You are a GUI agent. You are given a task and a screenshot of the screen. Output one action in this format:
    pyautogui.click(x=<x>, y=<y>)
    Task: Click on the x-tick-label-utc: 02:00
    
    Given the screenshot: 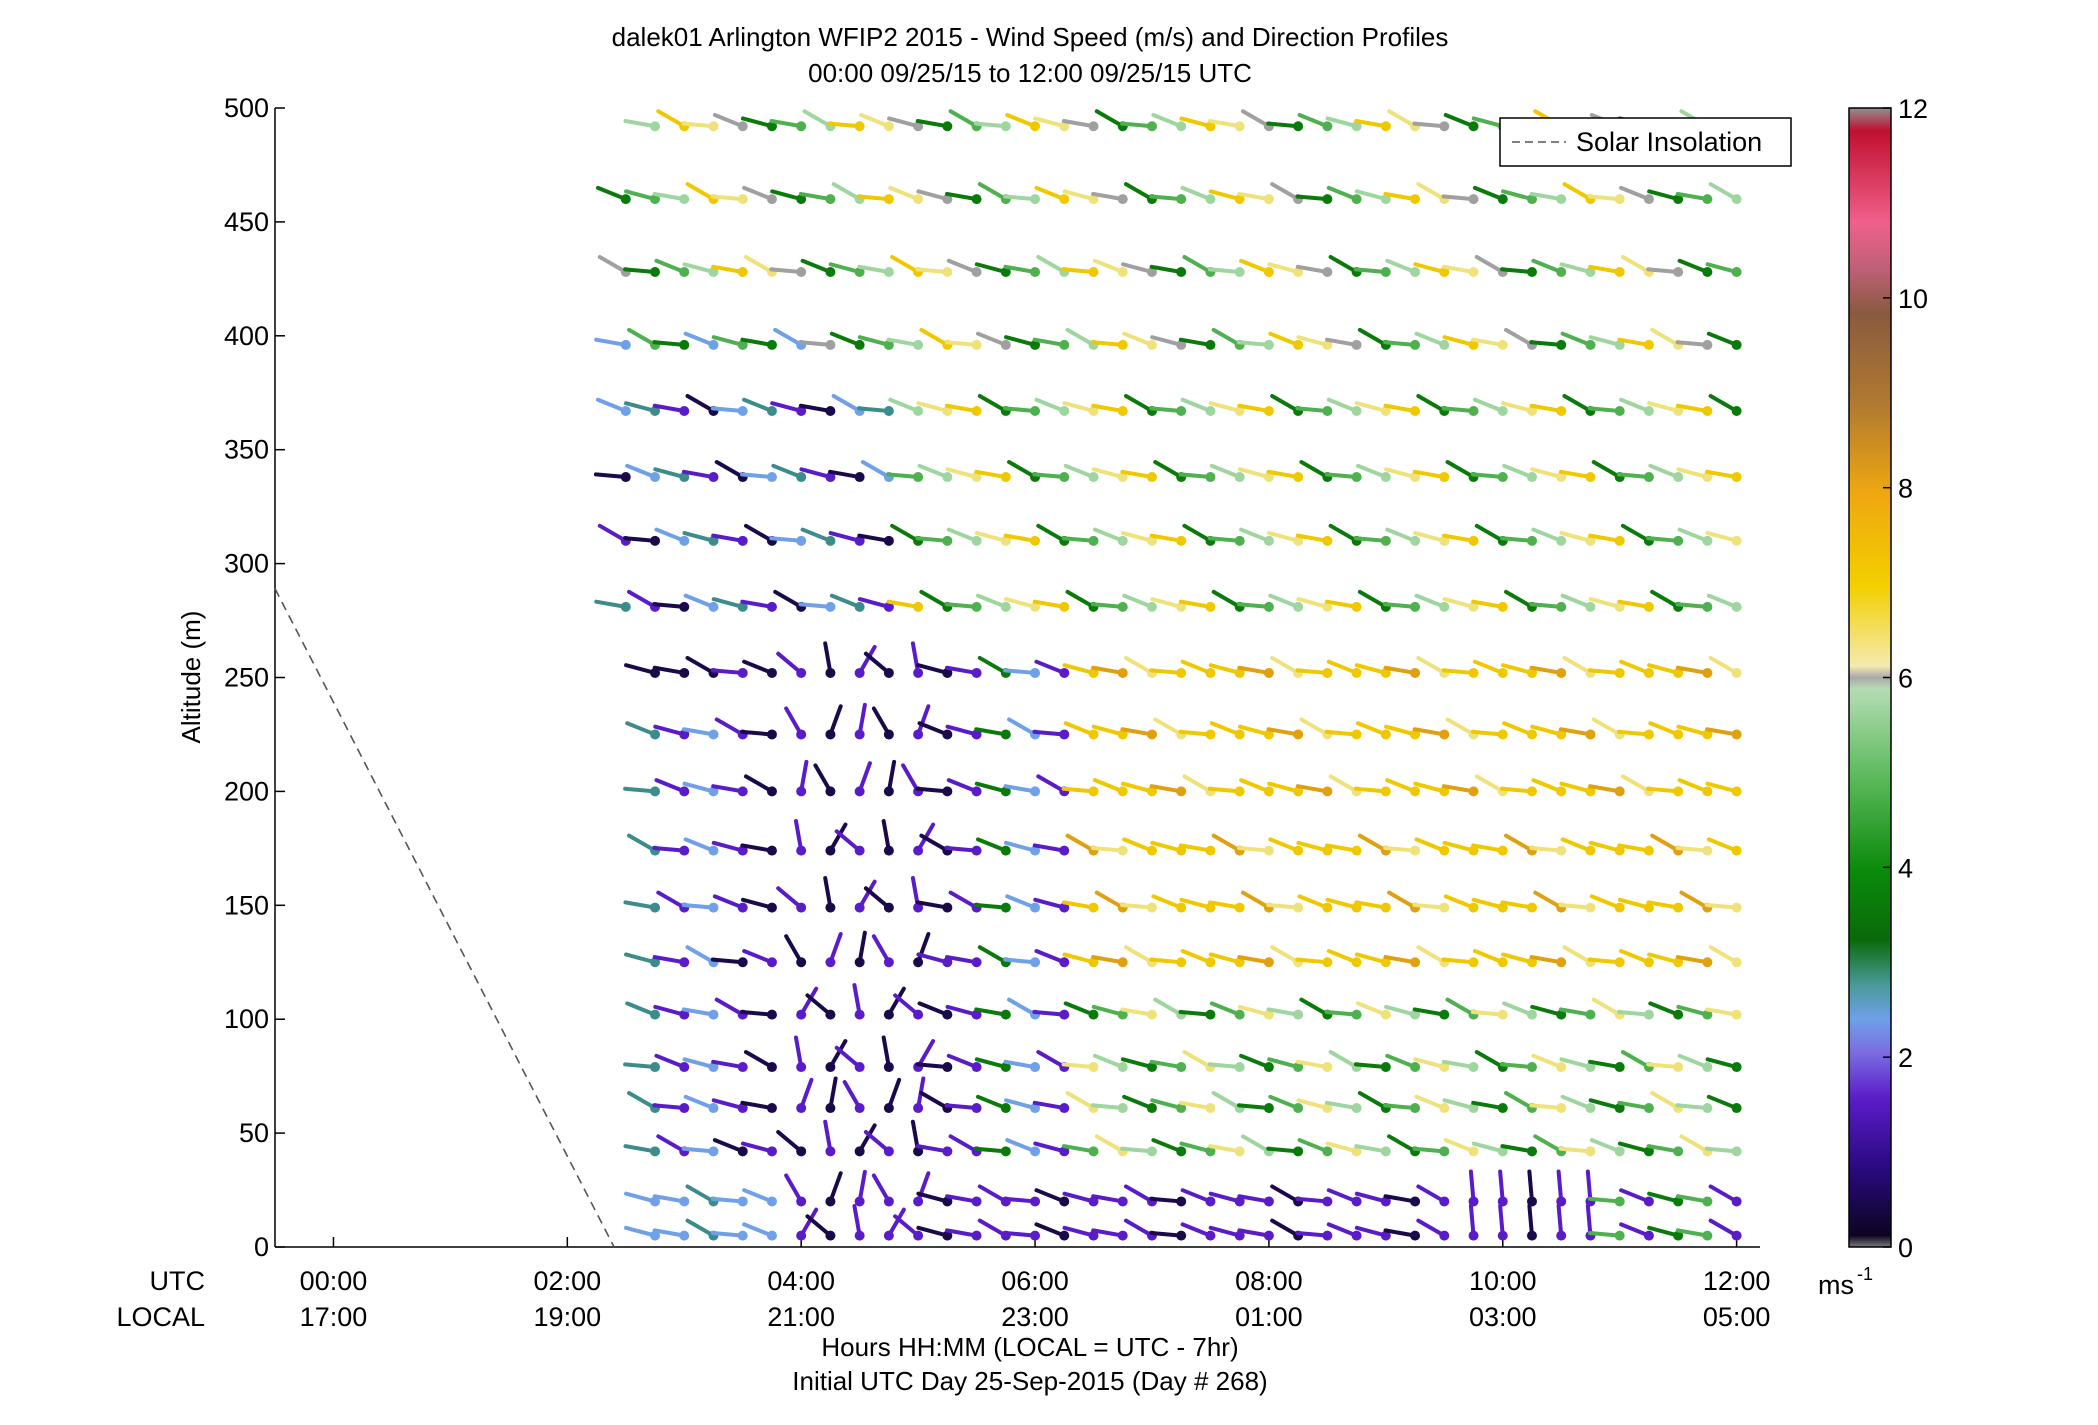 What is the action you would take?
    pyautogui.click(x=568, y=1281)
    